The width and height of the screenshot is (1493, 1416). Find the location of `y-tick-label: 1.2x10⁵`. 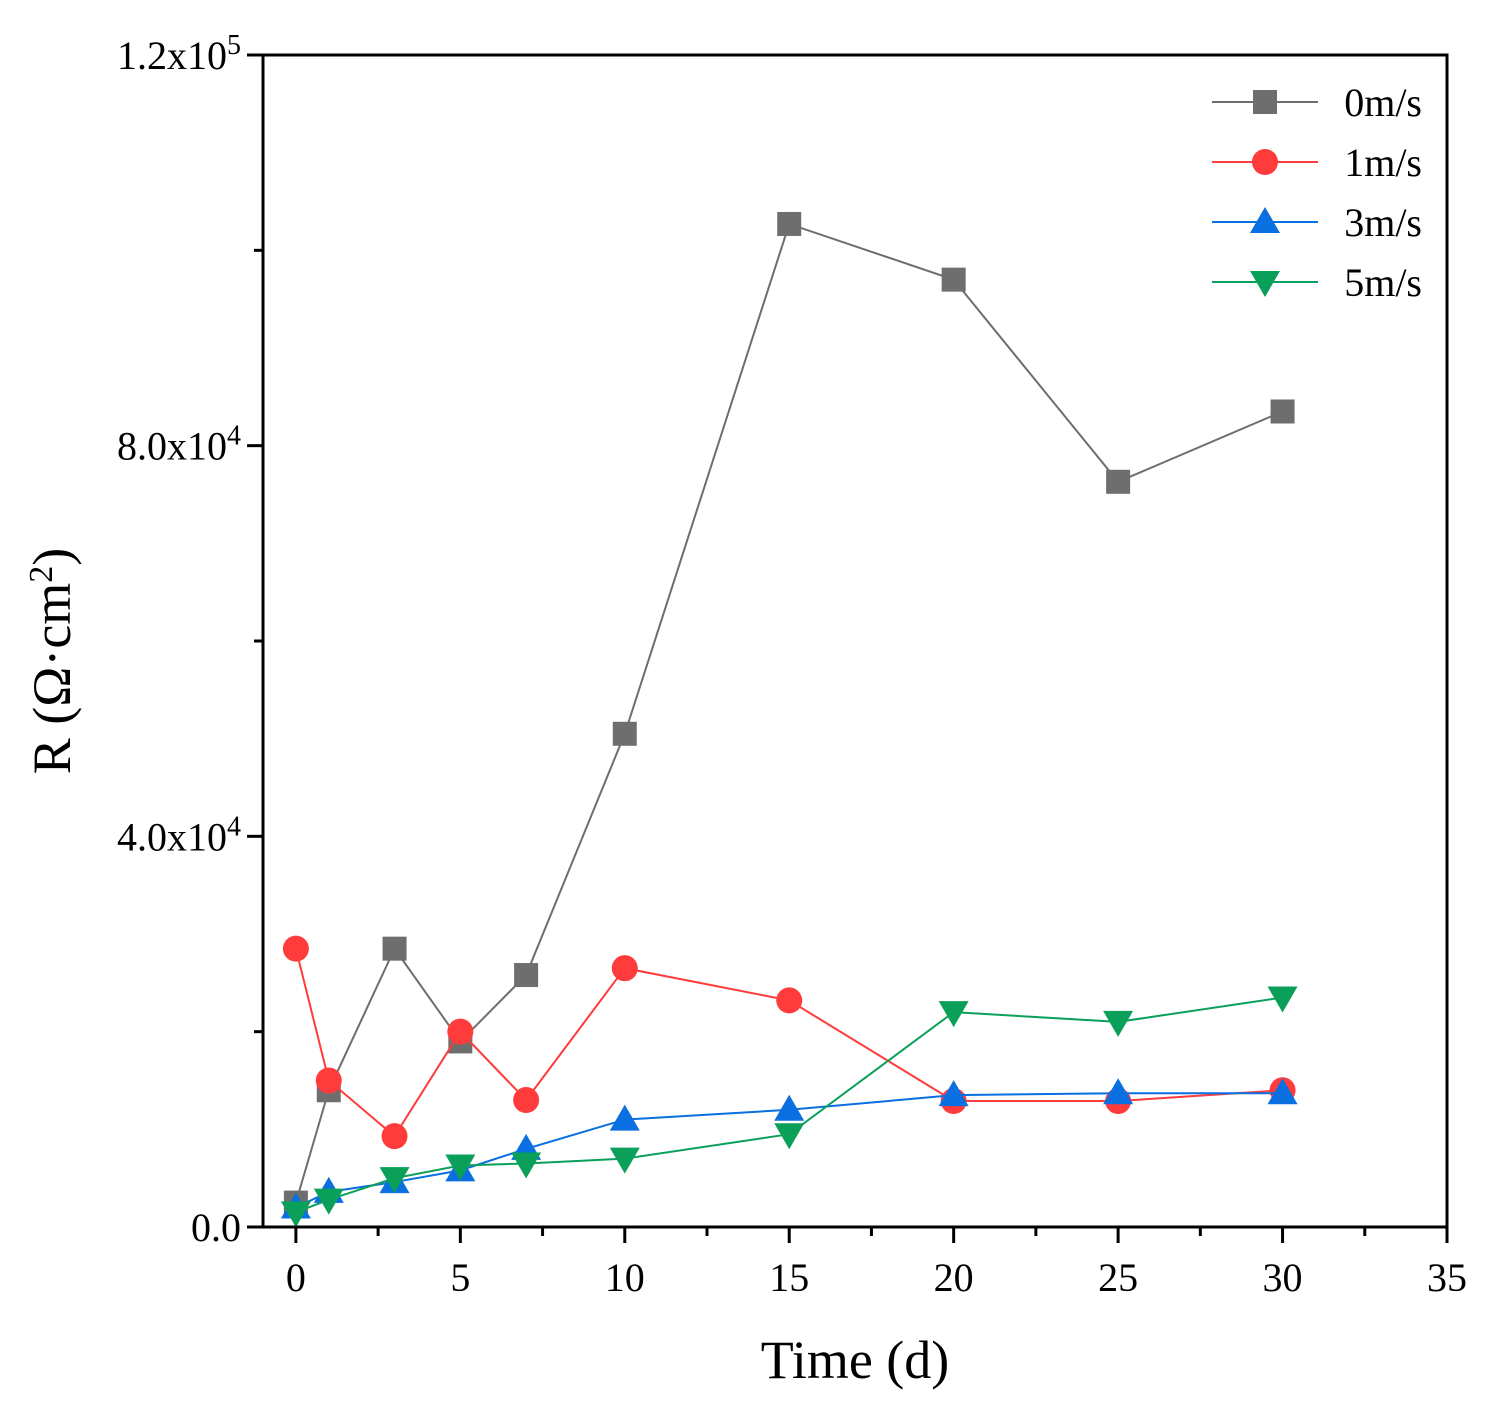

y-tick-label: 1.2x10⁵ is located at coordinates (179, 54).